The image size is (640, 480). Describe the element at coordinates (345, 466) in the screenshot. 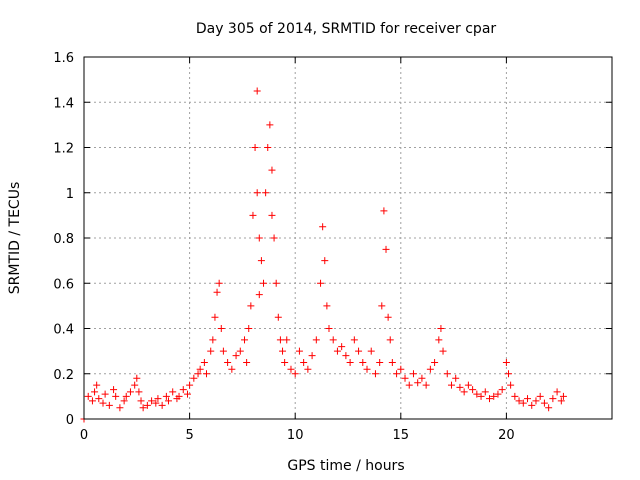

I see `x-axis-label: GPS time / hours` at that location.